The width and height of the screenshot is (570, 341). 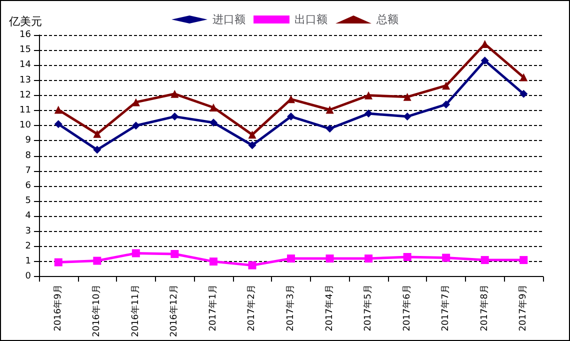 What do you see at coordinates (252, 308) in the screenshot?
I see `x-tick-label: 2017年2月` at bounding box center [252, 308].